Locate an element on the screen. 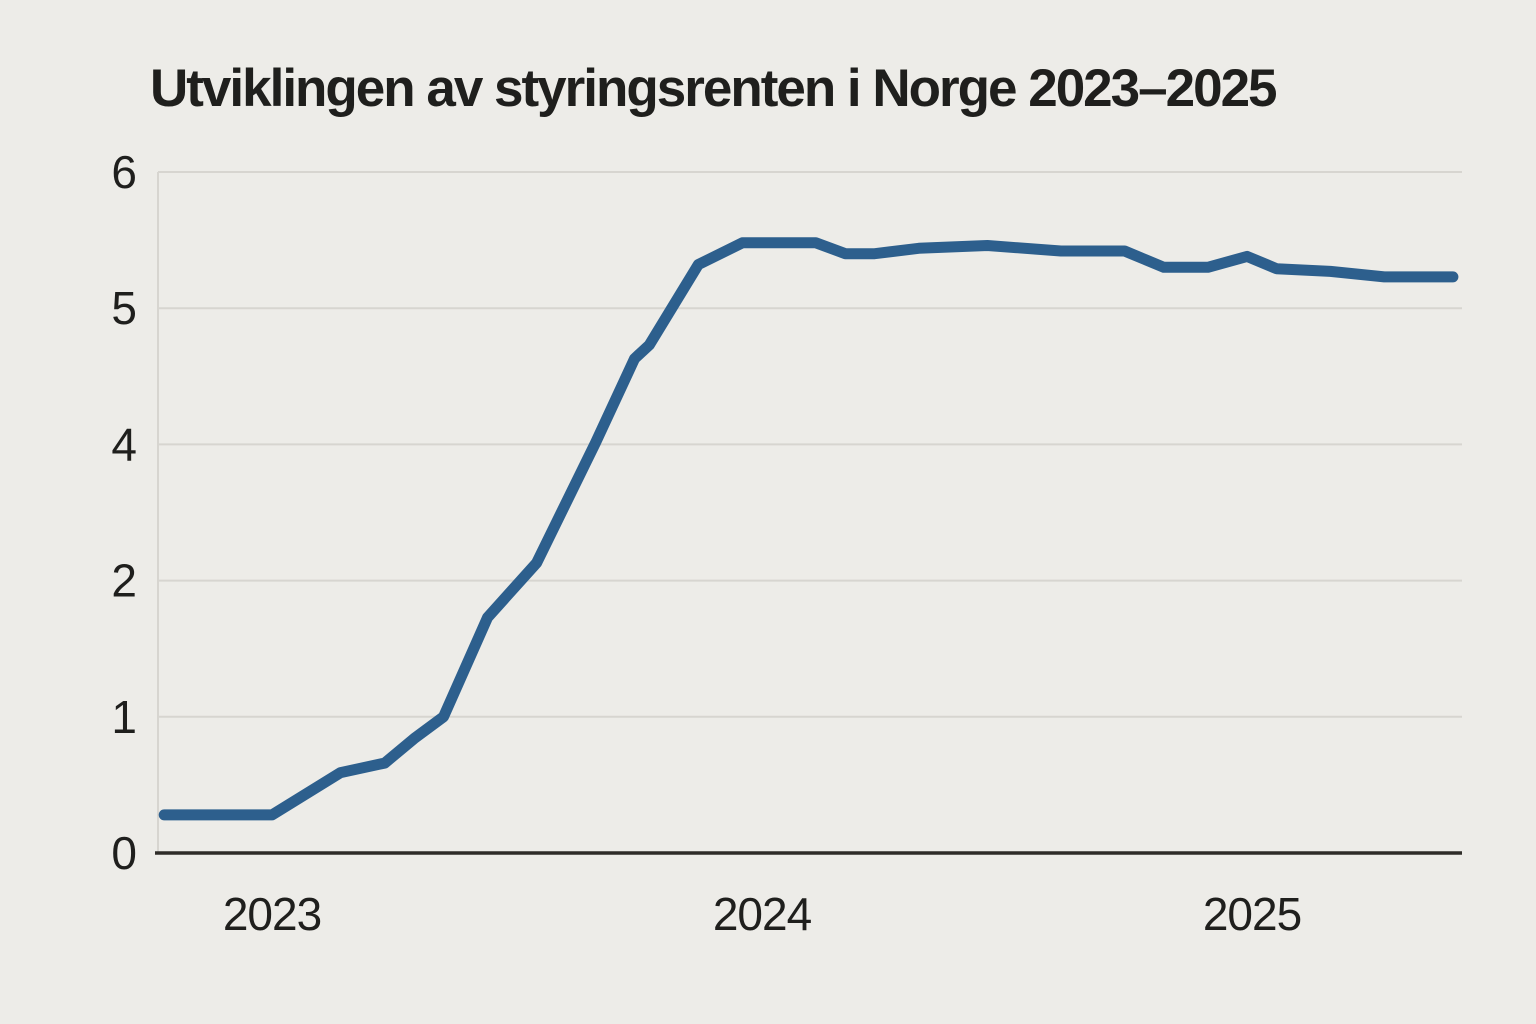 The image size is (1536, 1024). y-tick-label: 1 is located at coordinates (123, 717).